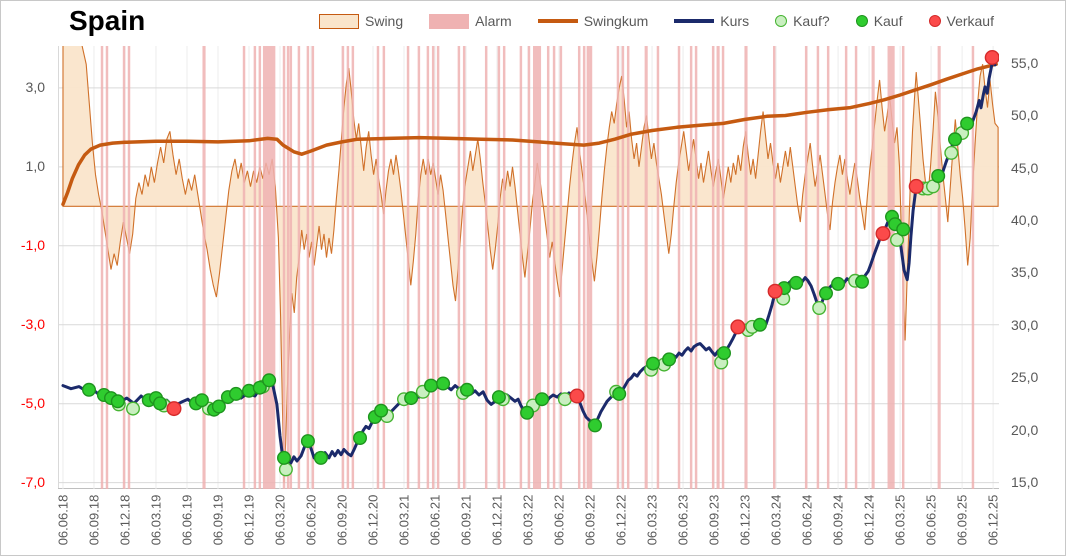  What do you see at coordinates (107, 20) in the screenshot?
I see `chart-title: Spain` at bounding box center [107, 20].